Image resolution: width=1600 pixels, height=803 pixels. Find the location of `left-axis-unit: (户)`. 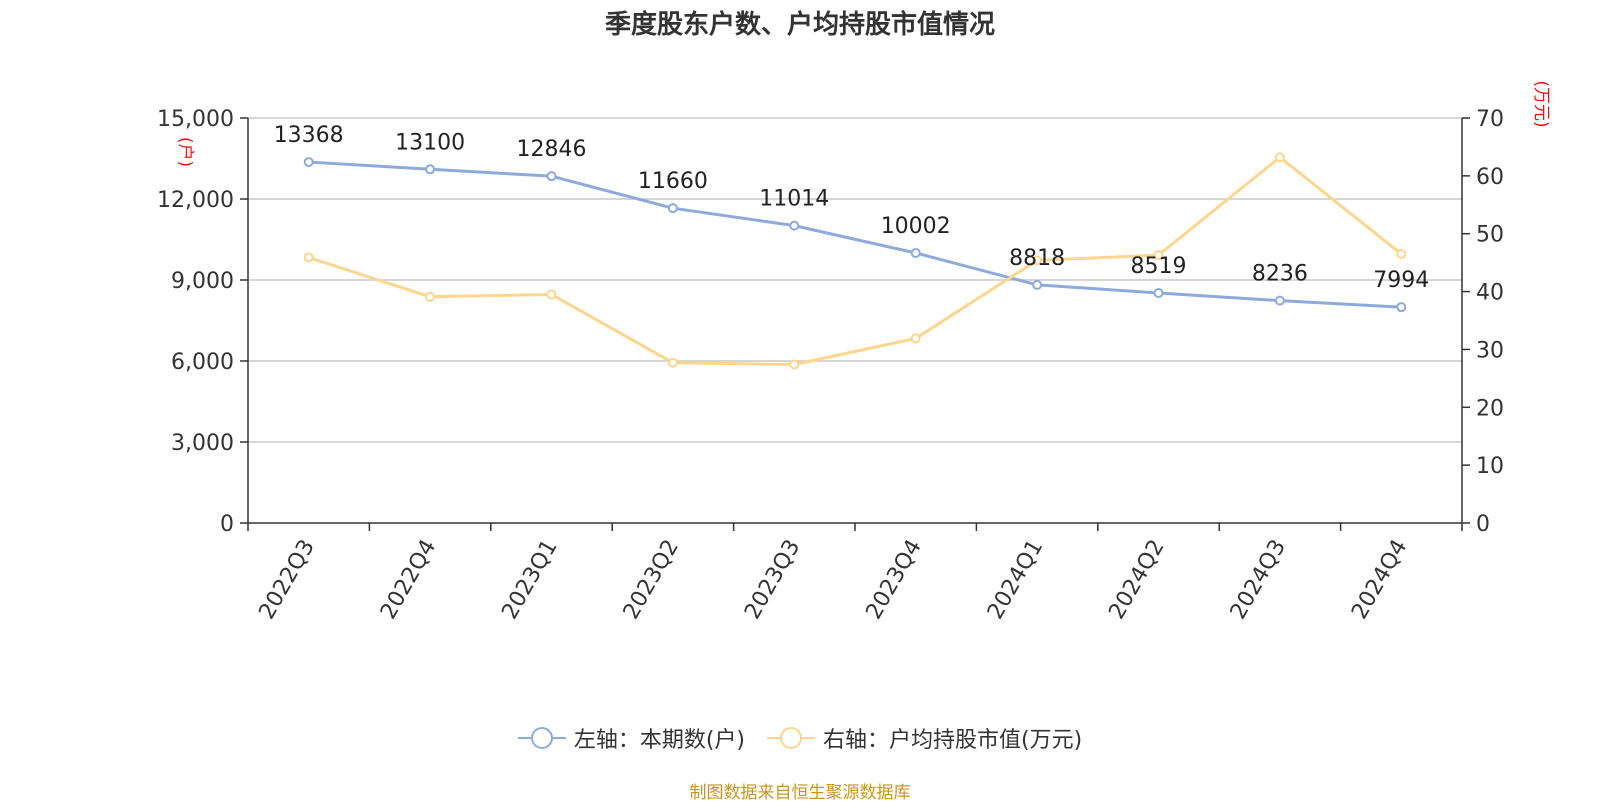

left-axis-unit: (户) is located at coordinates (185, 152).